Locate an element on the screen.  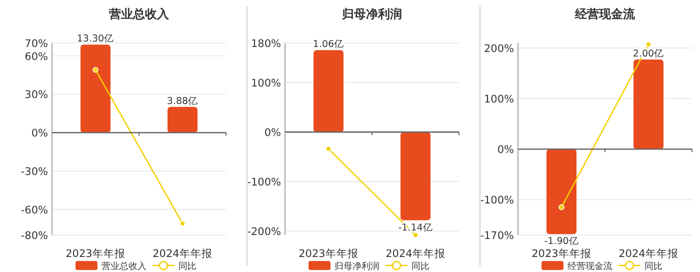
y-tick-label: -200% is located at coordinates (264, 232).